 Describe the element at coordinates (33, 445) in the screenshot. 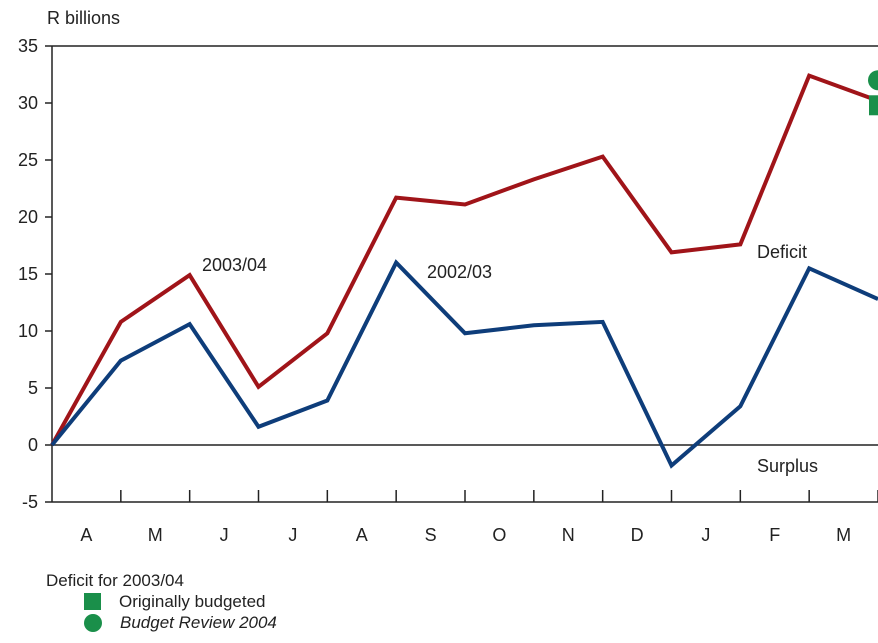

I see `y-tick-label: 0` at that location.